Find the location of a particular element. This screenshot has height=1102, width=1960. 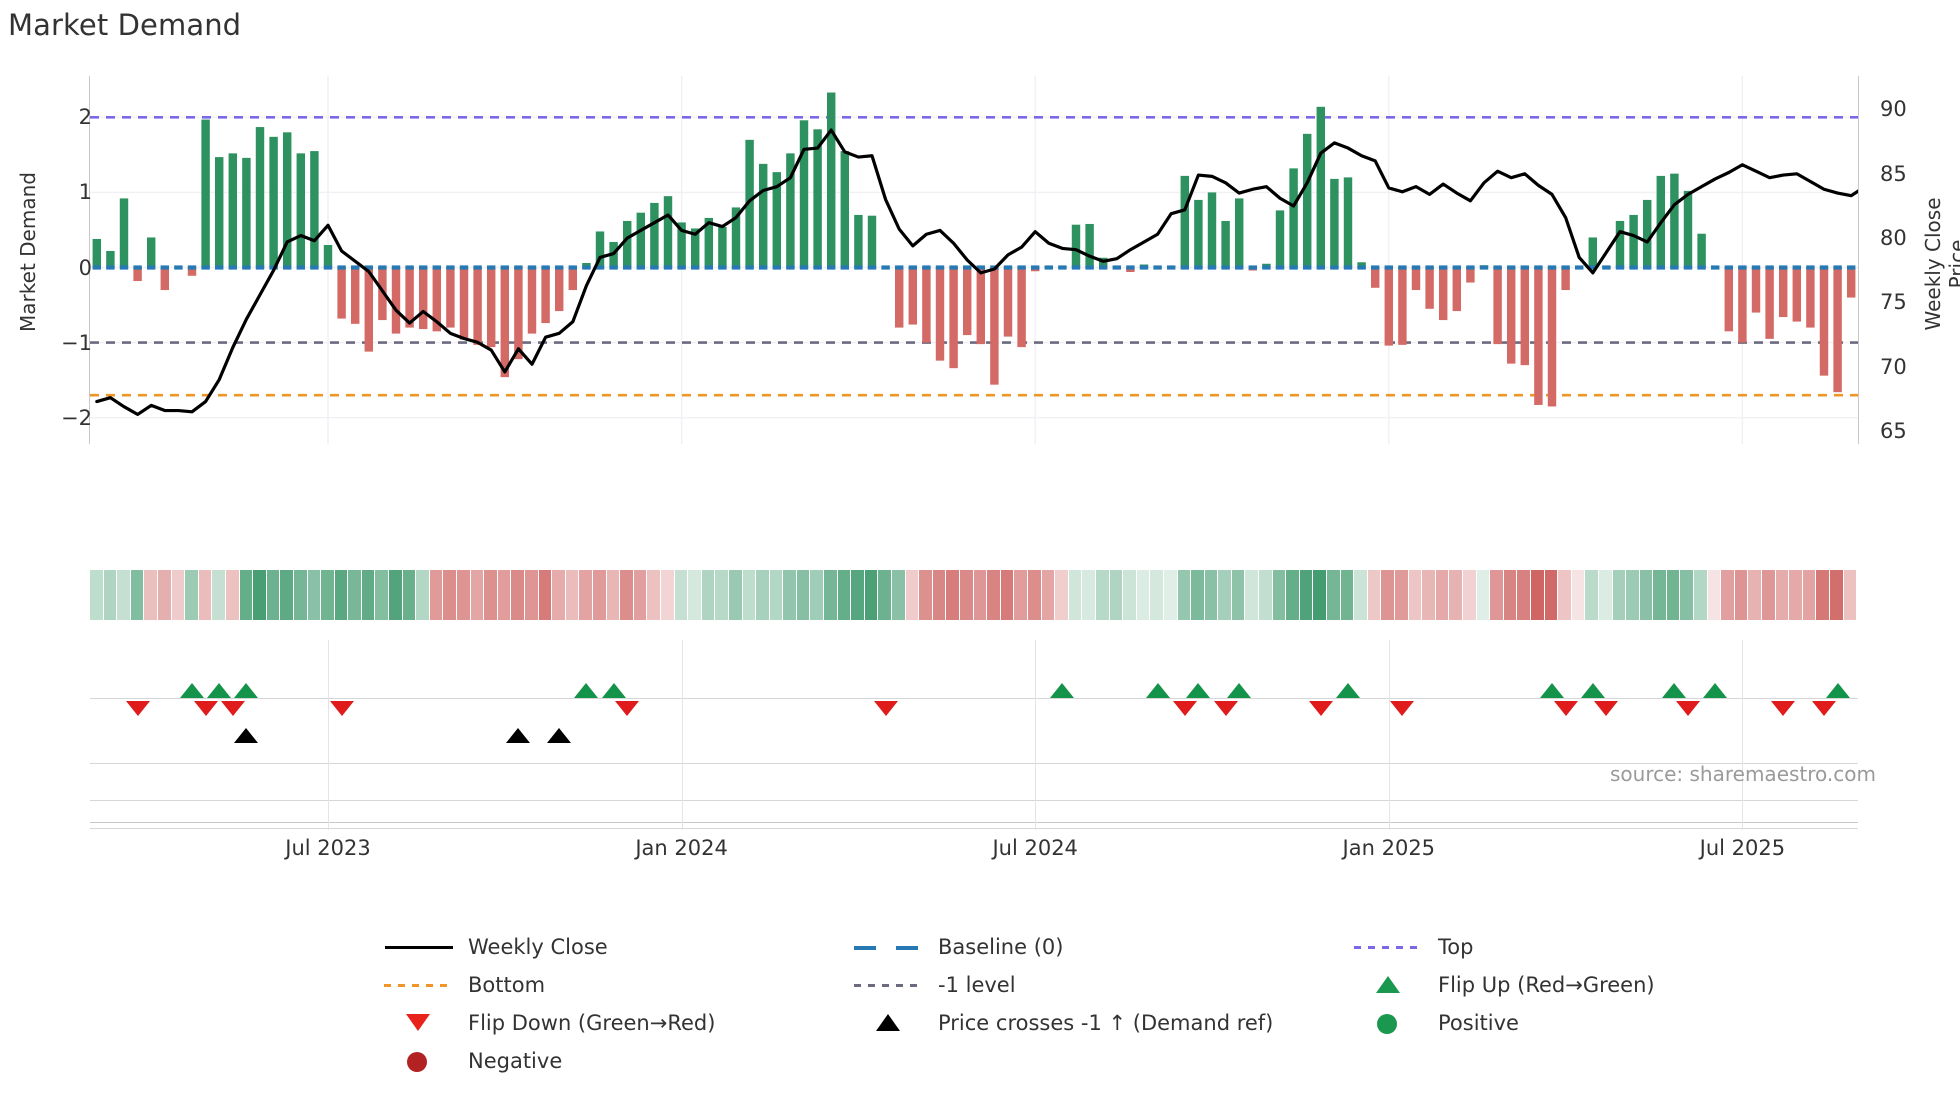

legend-item: Top is located at coordinates (1515, 947).